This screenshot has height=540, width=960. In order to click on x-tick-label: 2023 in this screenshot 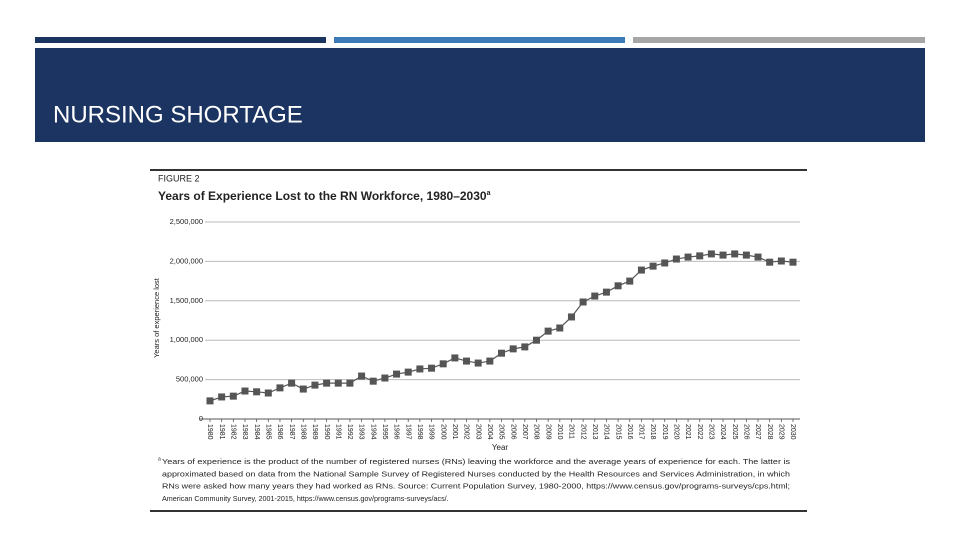, I will do `click(711, 432)`.